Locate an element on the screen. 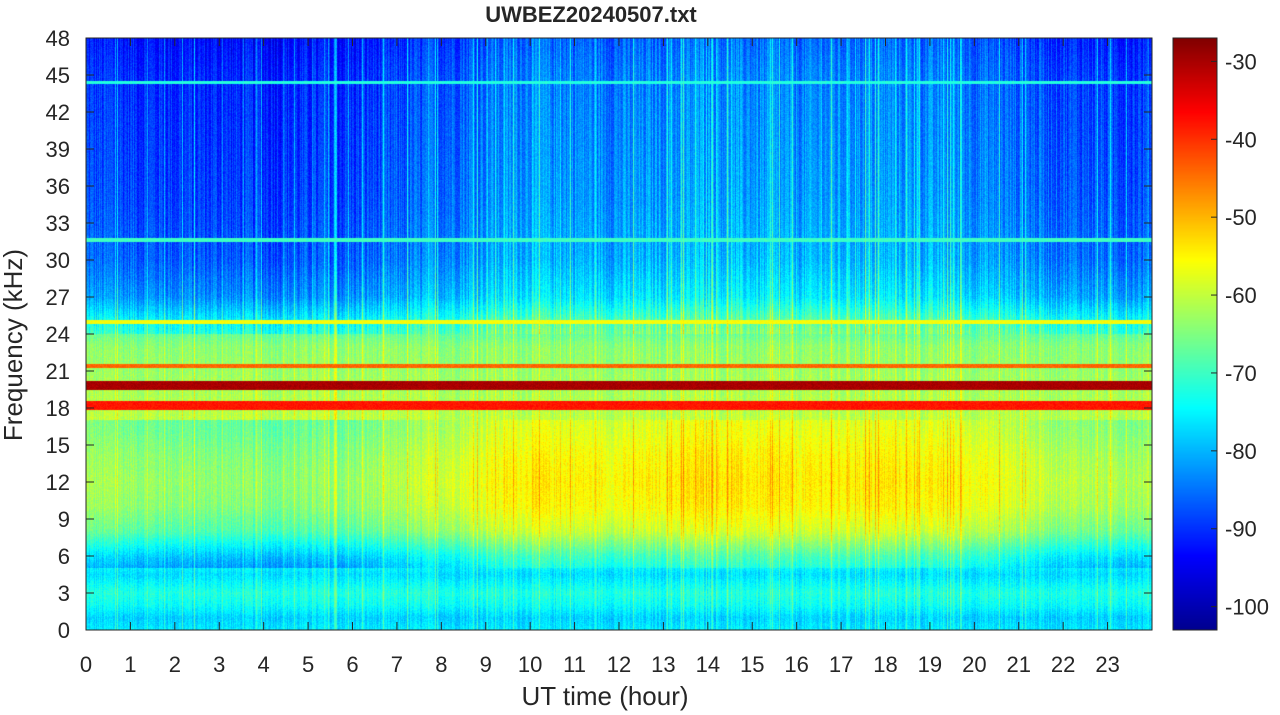  colorbar-frame is located at coordinates (1195, 334).